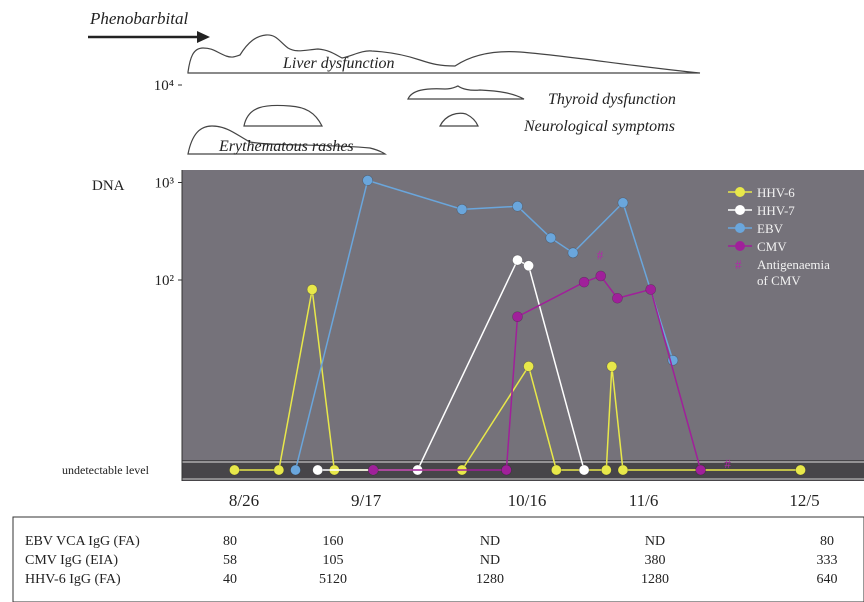  I want to click on legend-item-hhv7: HHV-7, so click(761, 210).